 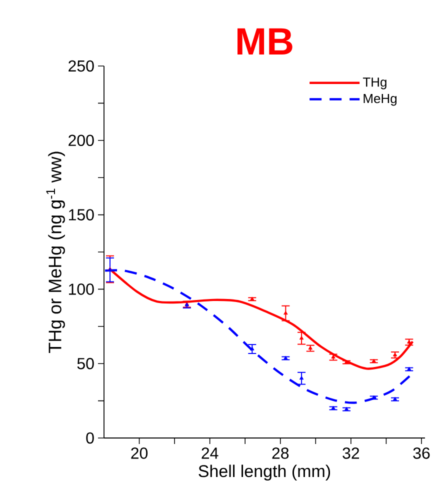 What do you see at coordinates (55, 252) in the screenshot?
I see `y-axis-title: THg or MeHg (ng g$^{-1}$ ww)` at bounding box center [55, 252].